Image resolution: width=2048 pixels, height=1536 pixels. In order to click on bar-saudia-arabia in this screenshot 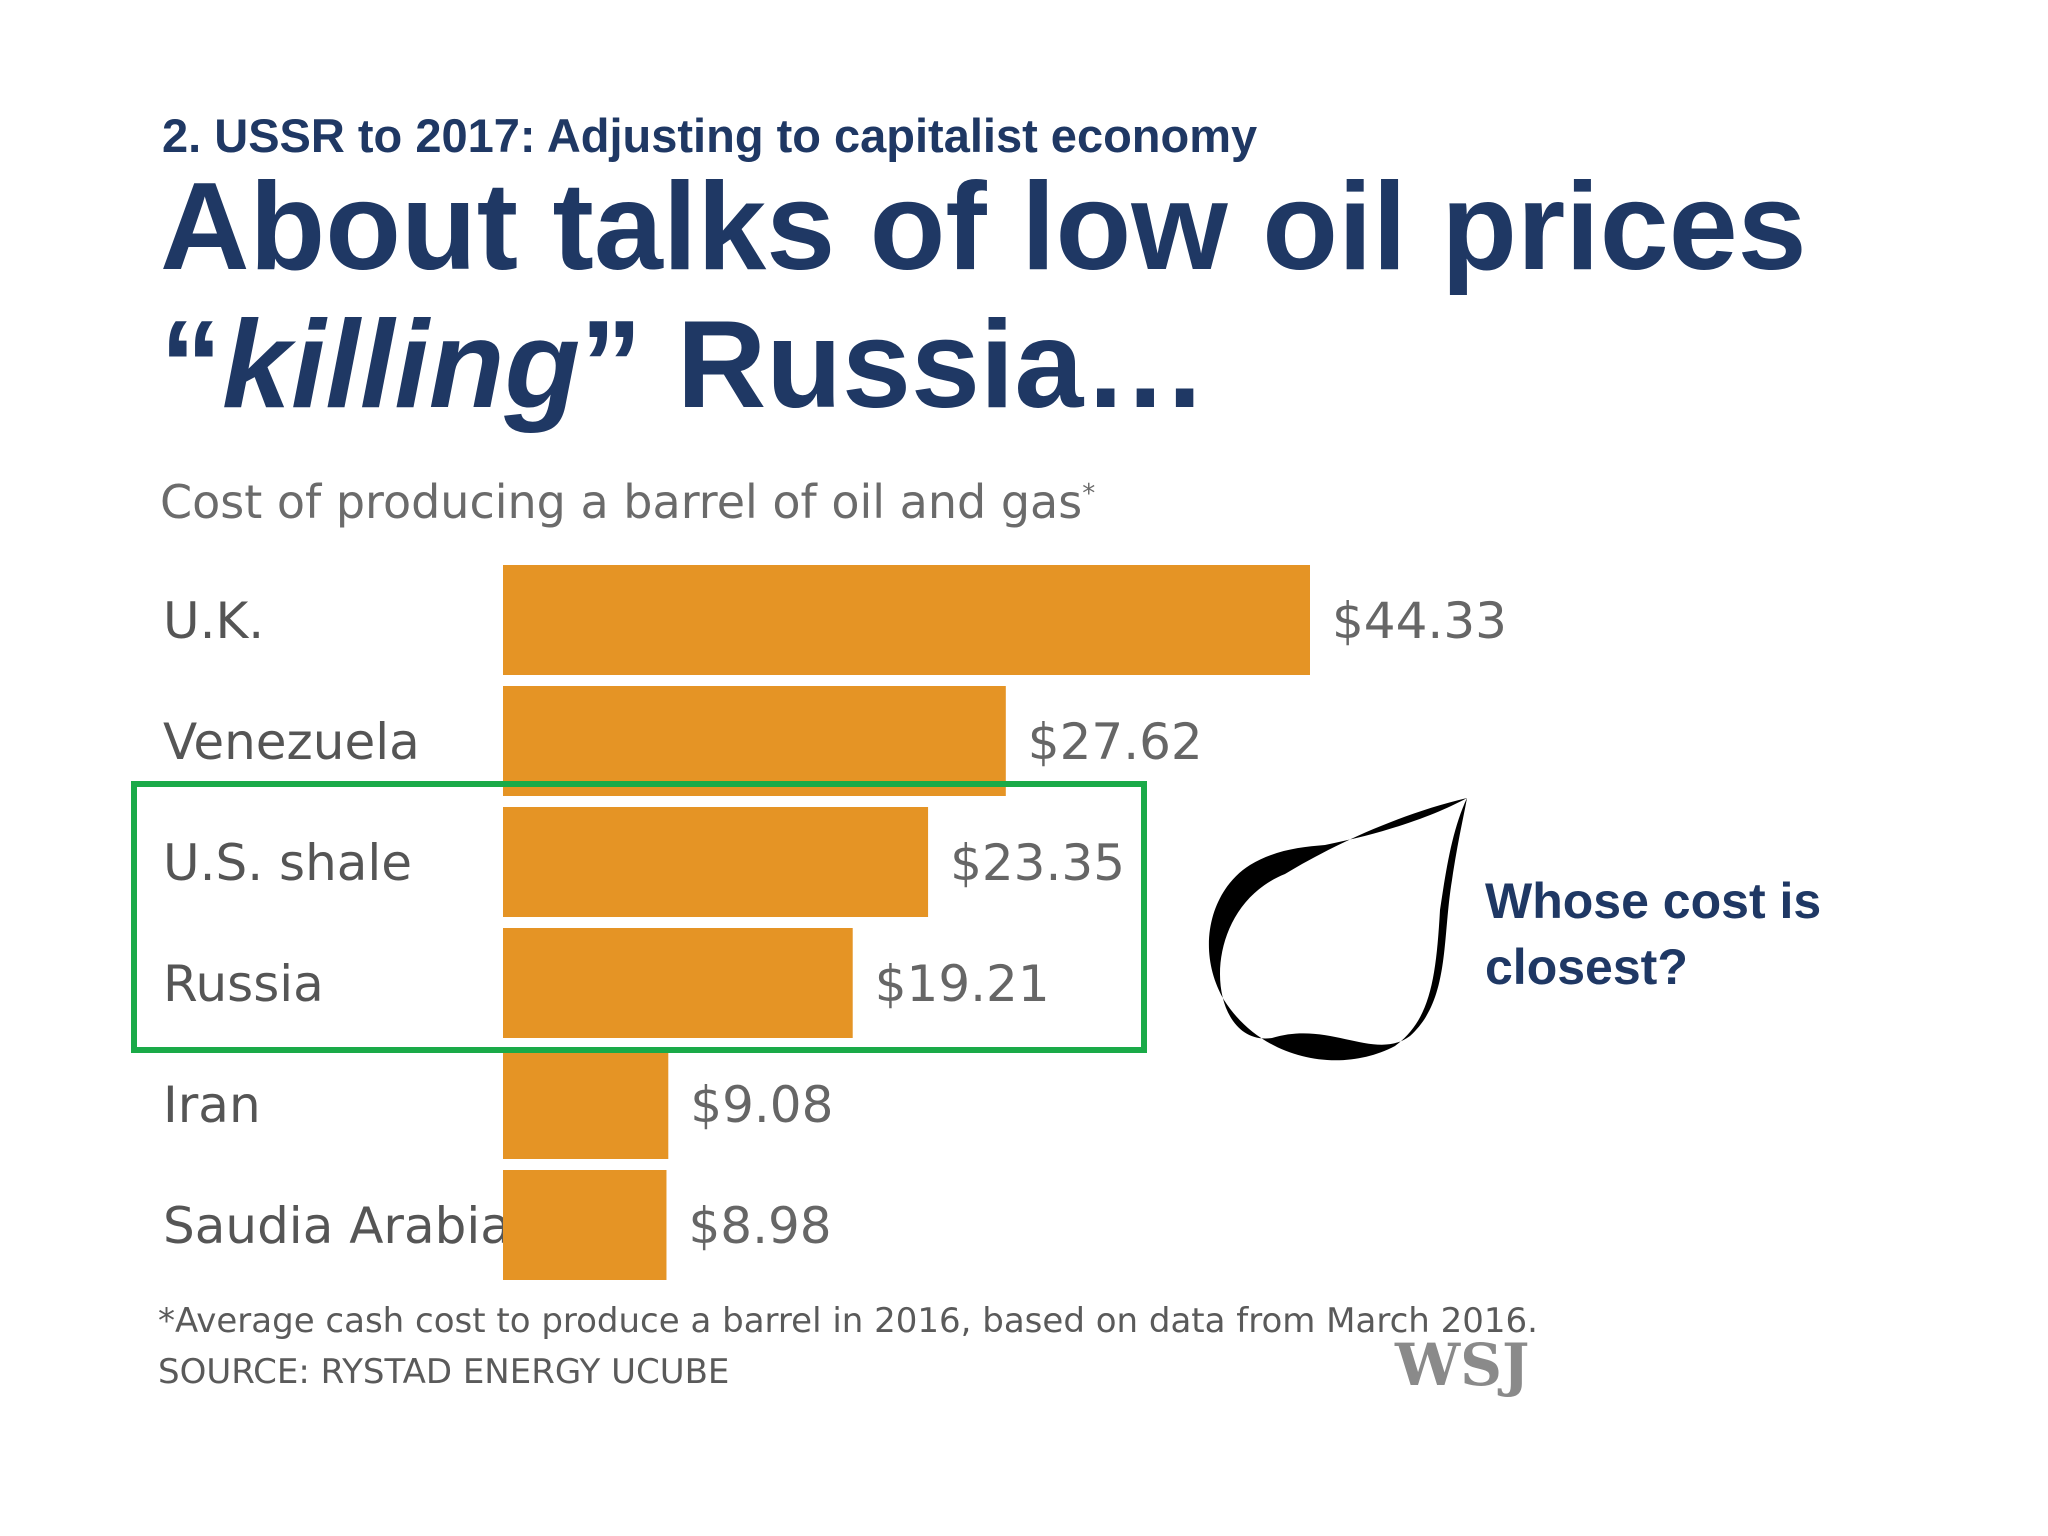, I will do `click(585, 1225)`.